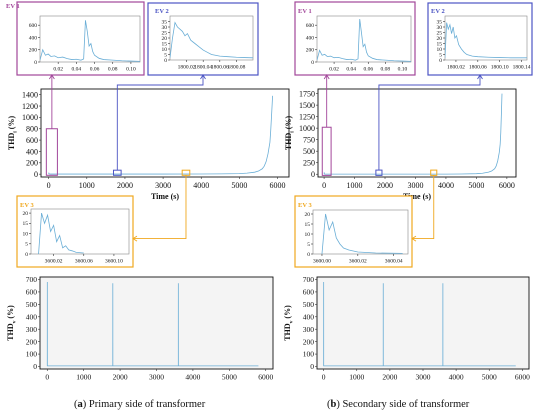 This screenshot has height=415, width=550. What do you see at coordinates (415, 185) in the screenshot?
I see `b-main-xtick-label: 3000` at bounding box center [415, 185].